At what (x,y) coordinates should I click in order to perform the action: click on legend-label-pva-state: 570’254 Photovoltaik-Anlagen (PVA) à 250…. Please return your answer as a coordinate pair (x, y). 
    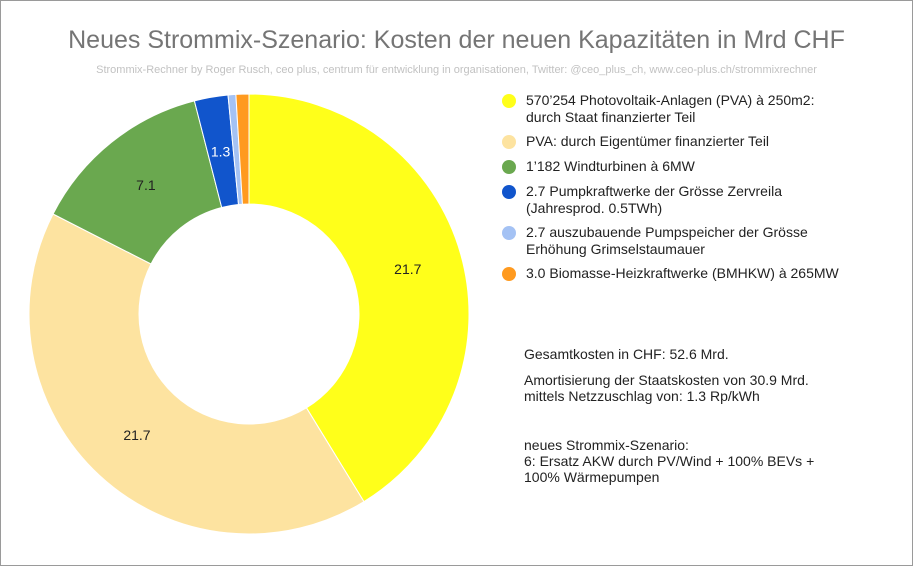
    Looking at the image, I should click on (670, 108).